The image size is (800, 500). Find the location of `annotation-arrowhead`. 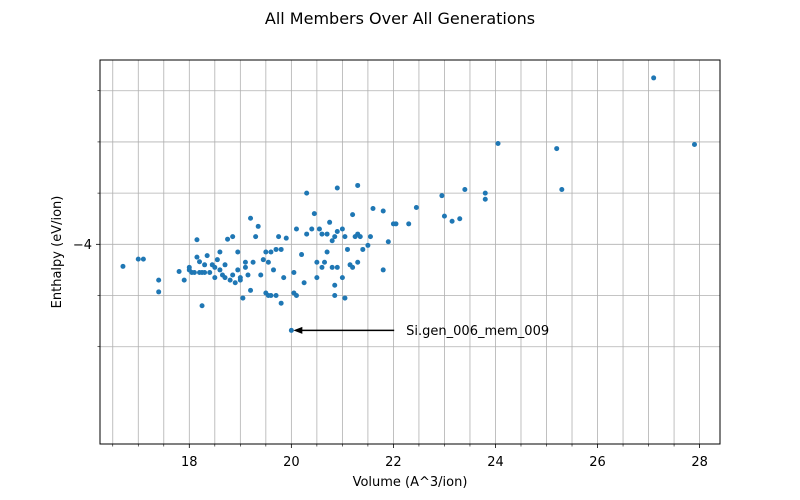

annotation-arrowhead is located at coordinates (298, 330).